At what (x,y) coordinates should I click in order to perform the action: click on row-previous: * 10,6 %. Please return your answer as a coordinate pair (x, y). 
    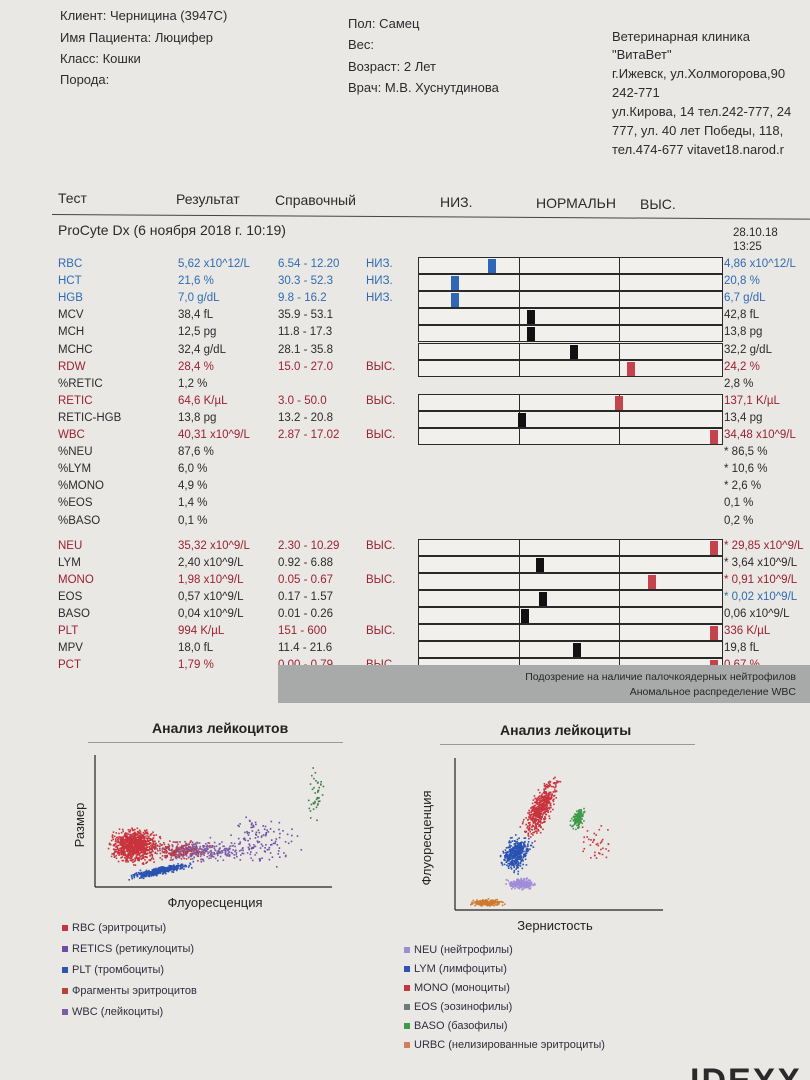
    Looking at the image, I should click on (746, 469).